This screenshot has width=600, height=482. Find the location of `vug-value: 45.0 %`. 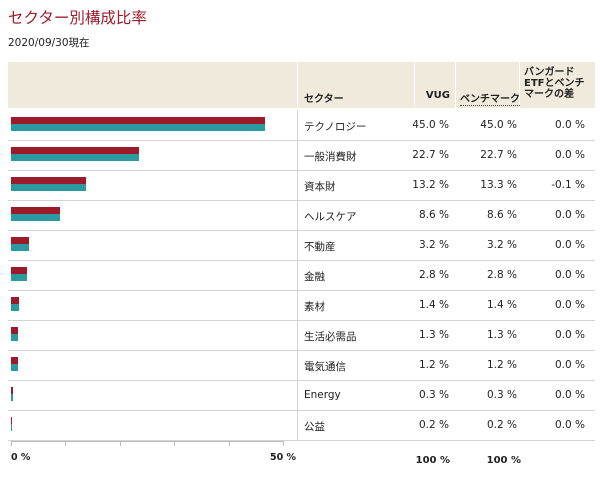

vug-value: 45.0 % is located at coordinates (430, 125).